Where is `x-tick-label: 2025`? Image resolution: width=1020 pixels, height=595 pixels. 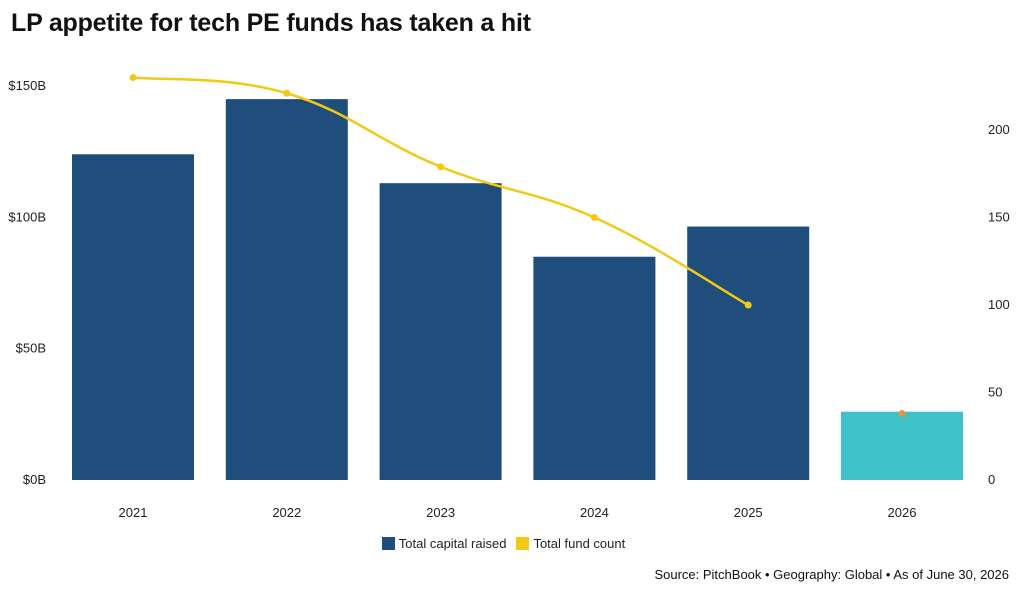 x-tick-label: 2025 is located at coordinates (748, 512).